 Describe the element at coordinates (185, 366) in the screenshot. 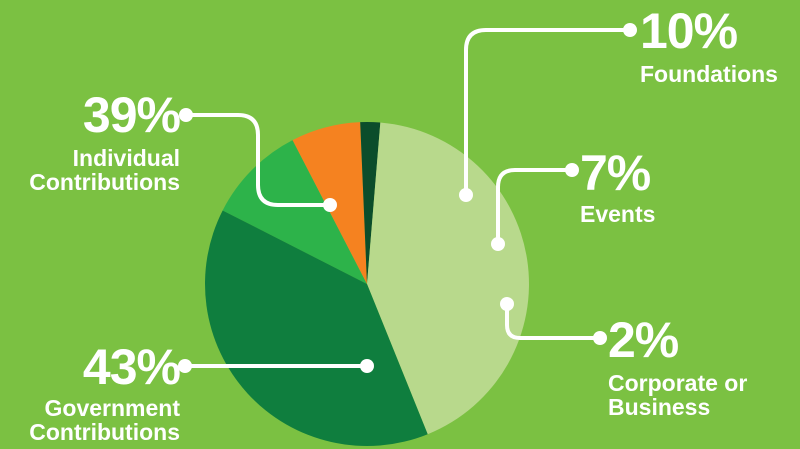

I see `callout-government-dot-outer` at that location.